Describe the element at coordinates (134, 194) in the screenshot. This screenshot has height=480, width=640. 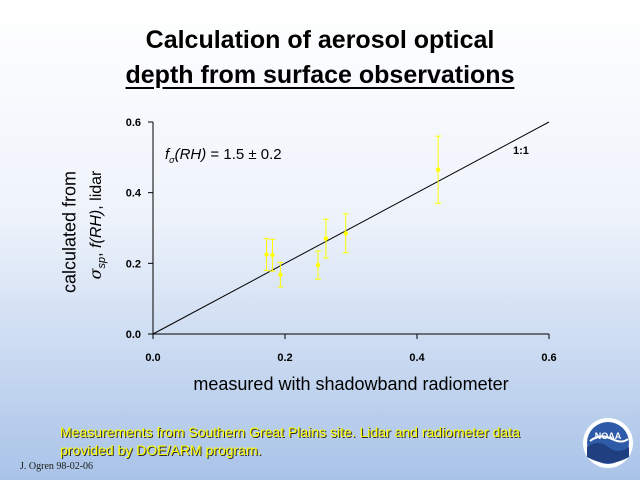
I see `y-tick-label: 0.4` at that location.